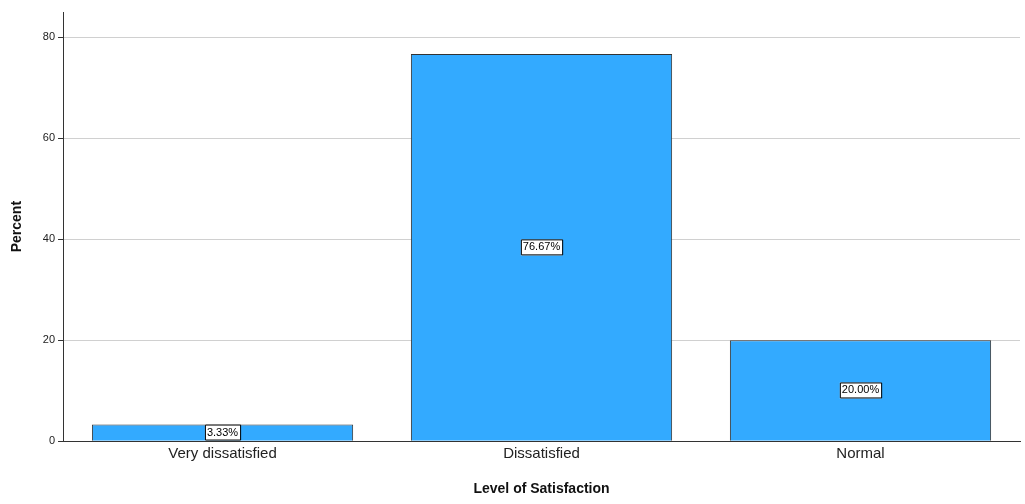 The height and width of the screenshot is (504, 1025). I want to click on y-tick-label: 40, so click(49, 238).